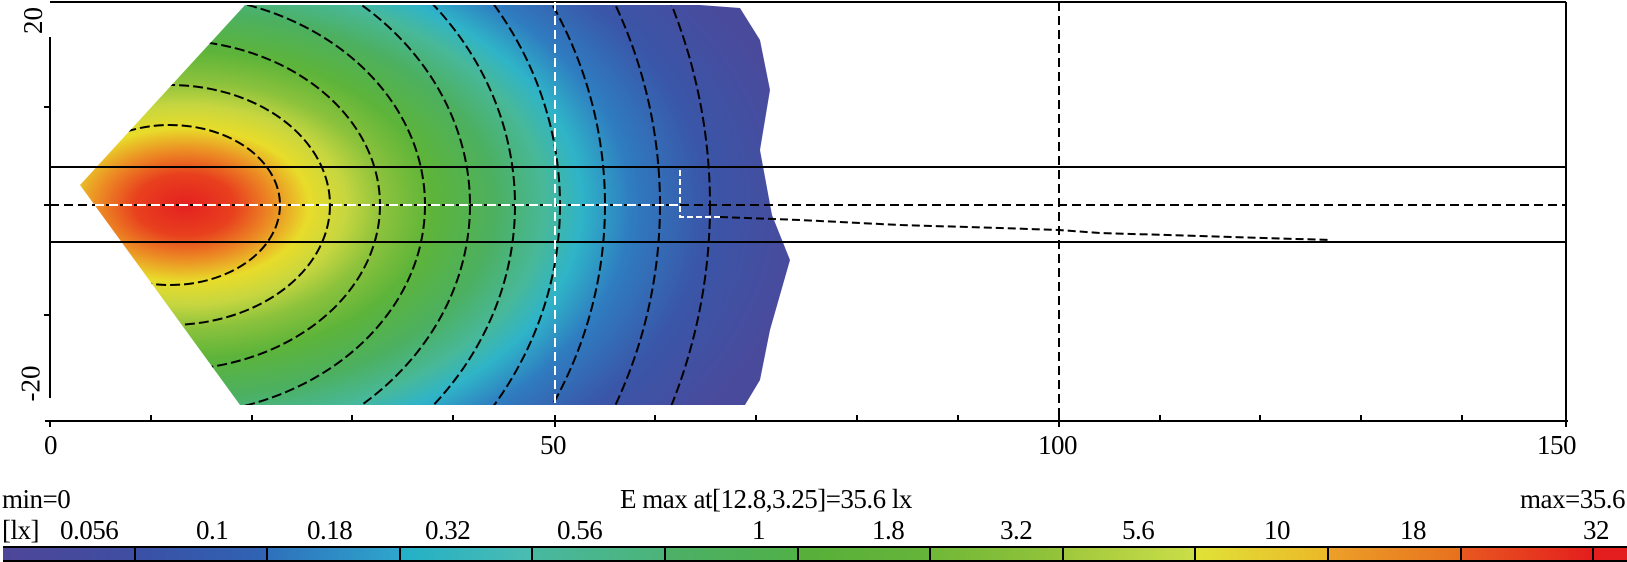  I want to click on x-tick-label-0: 0, so click(51, 445).